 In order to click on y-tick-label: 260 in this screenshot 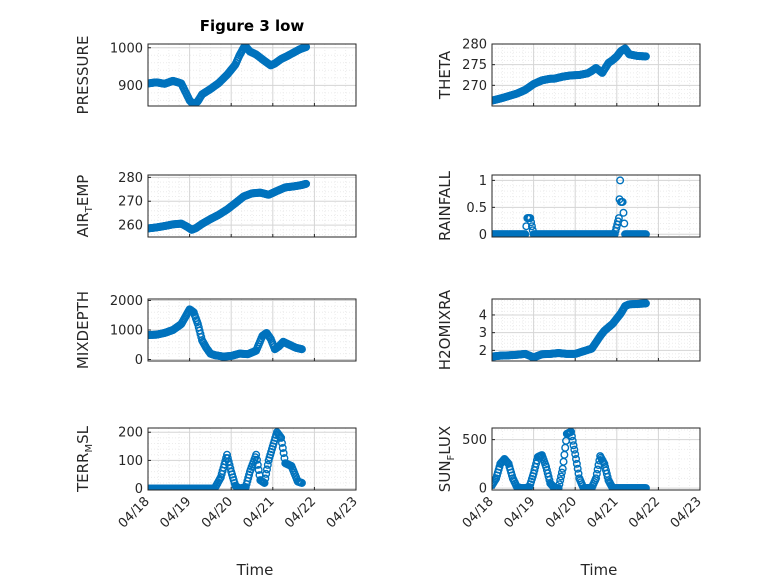, I will do `click(130, 226)`.